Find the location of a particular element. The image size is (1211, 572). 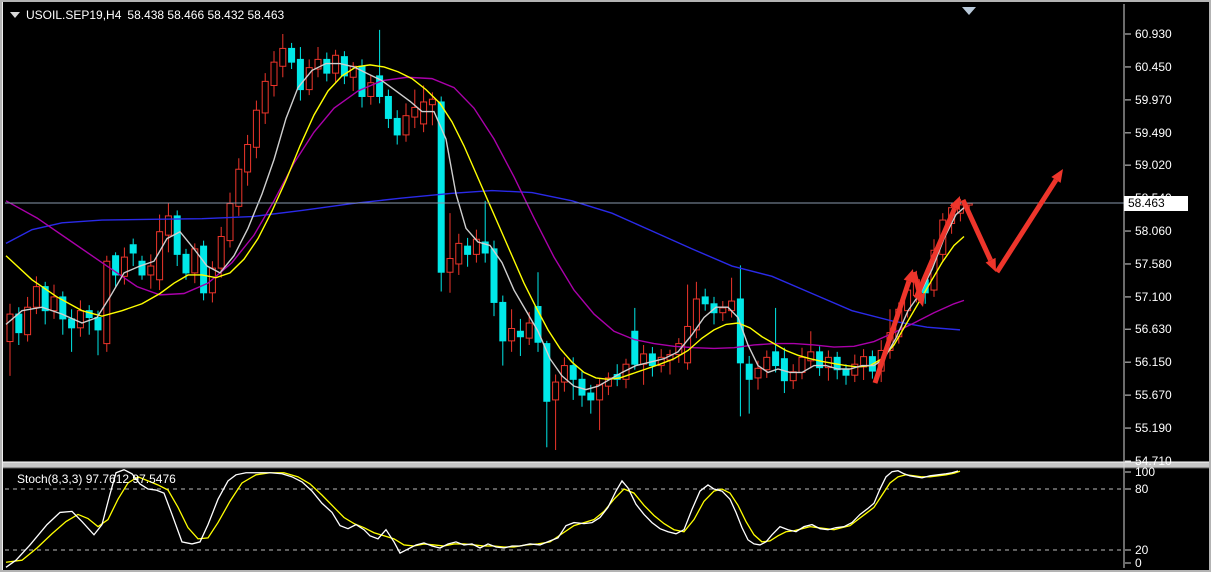

price-tick-label: 56.150 is located at coordinates (1153, 362).